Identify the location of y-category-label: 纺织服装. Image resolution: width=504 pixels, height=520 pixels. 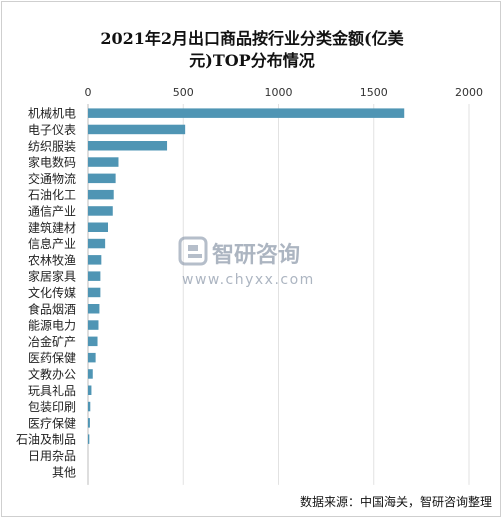
(52, 146).